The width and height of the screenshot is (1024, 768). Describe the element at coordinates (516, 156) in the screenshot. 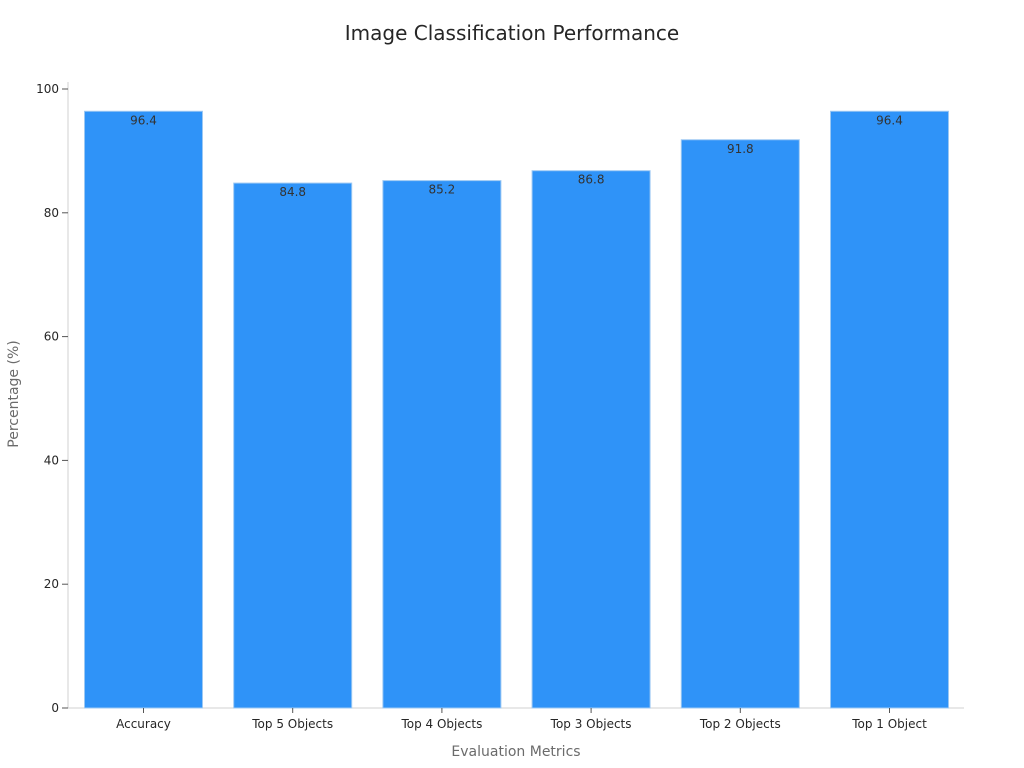

I see `data-labels-group: 96.4 84.8 85.2 86.8 91.8 96.4` at that location.